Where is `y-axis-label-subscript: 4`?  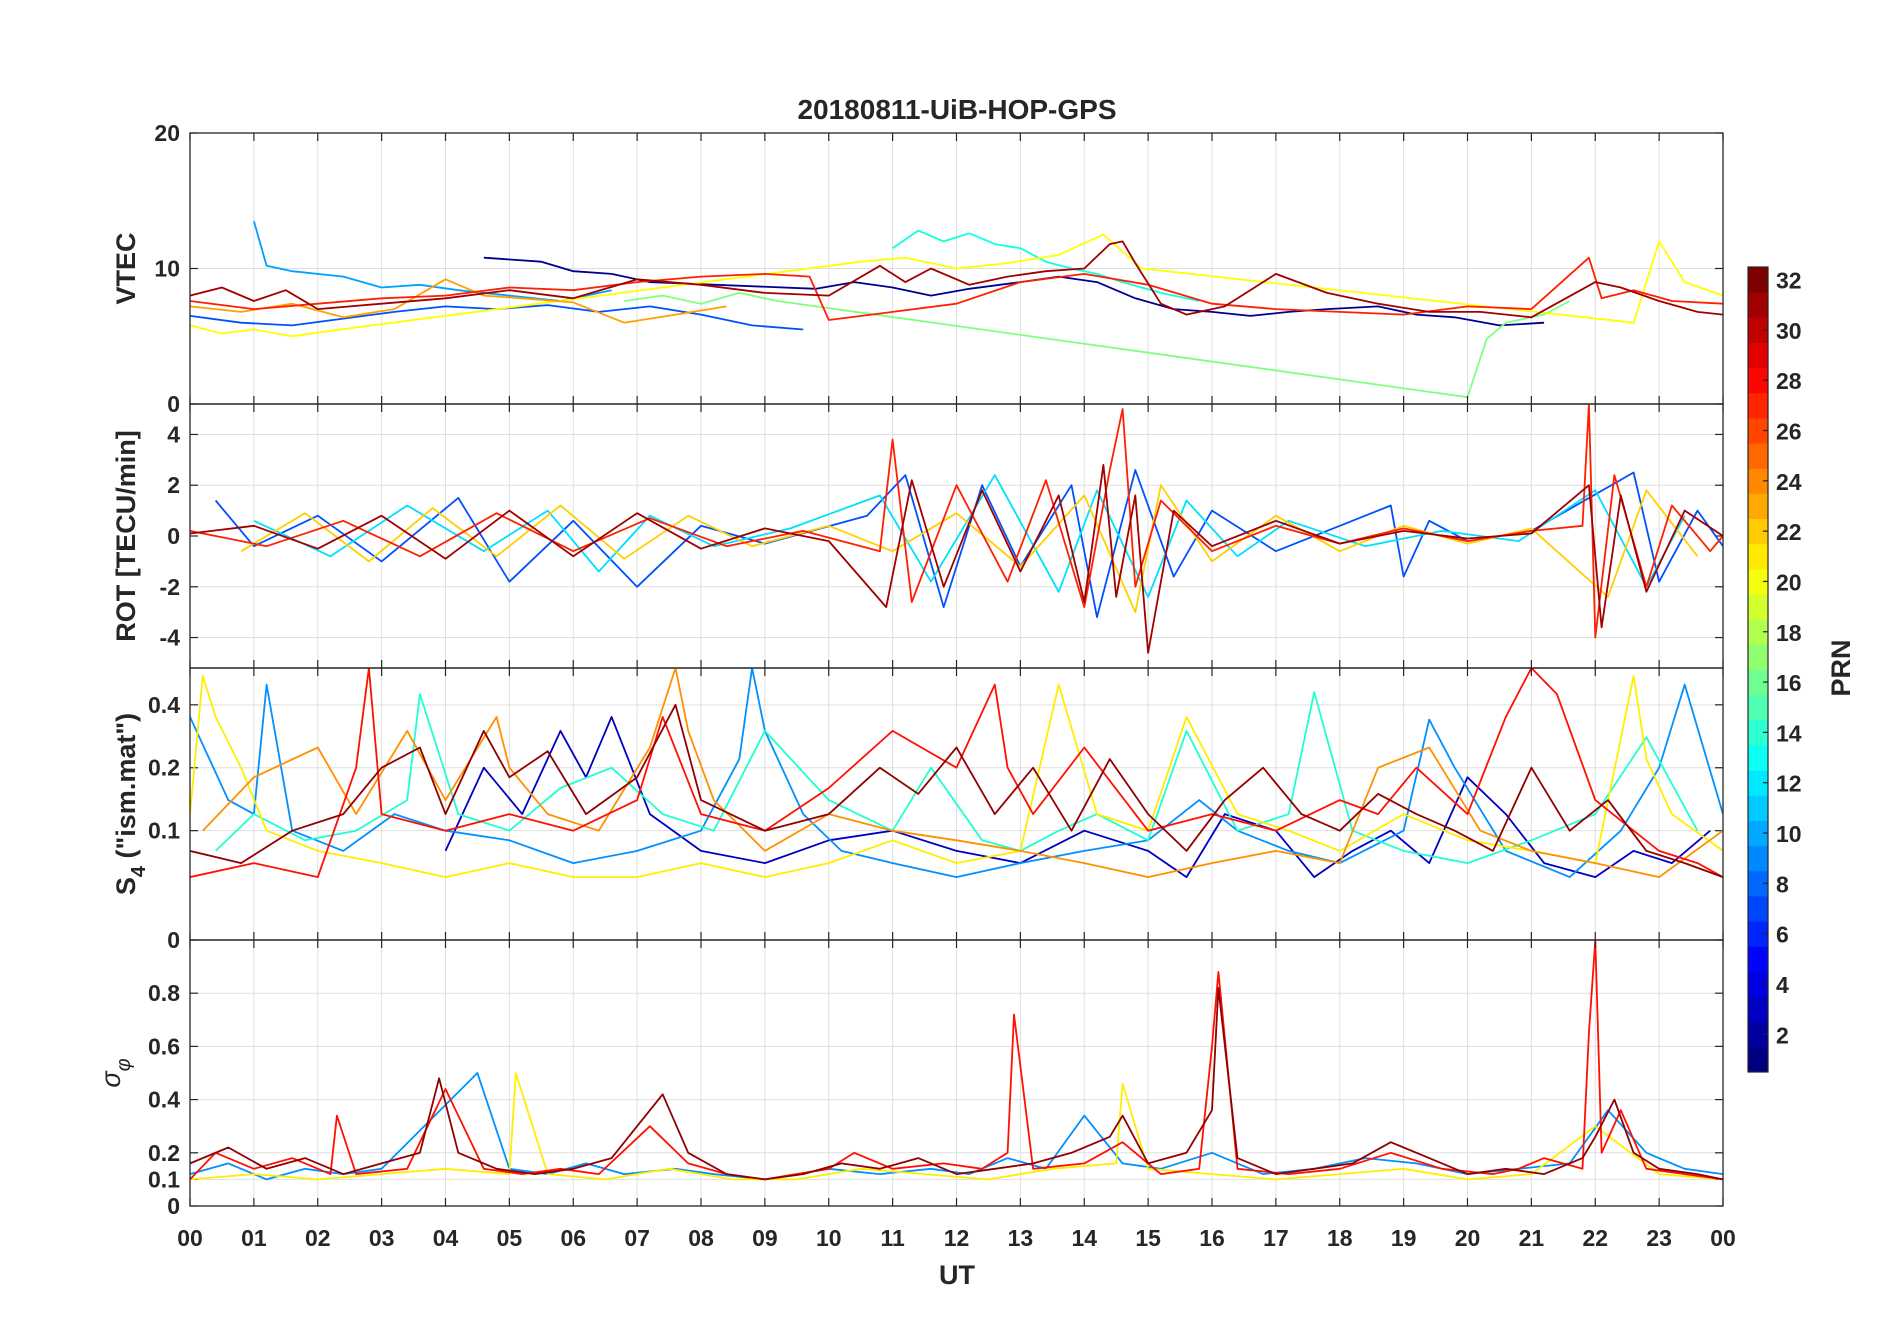
y-axis-label-subscript: 4 is located at coordinates (139, 871).